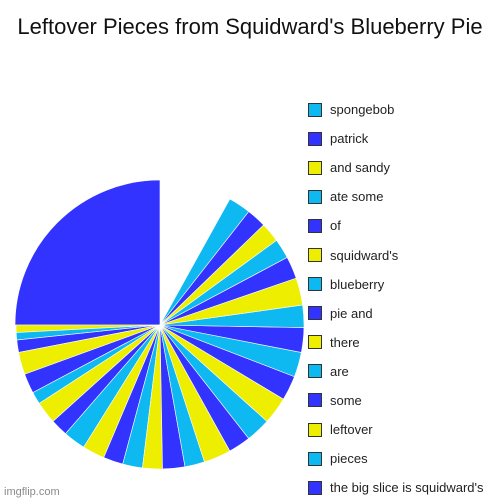  What do you see at coordinates (335, 226) in the screenshot?
I see `legend-label: of` at bounding box center [335, 226].